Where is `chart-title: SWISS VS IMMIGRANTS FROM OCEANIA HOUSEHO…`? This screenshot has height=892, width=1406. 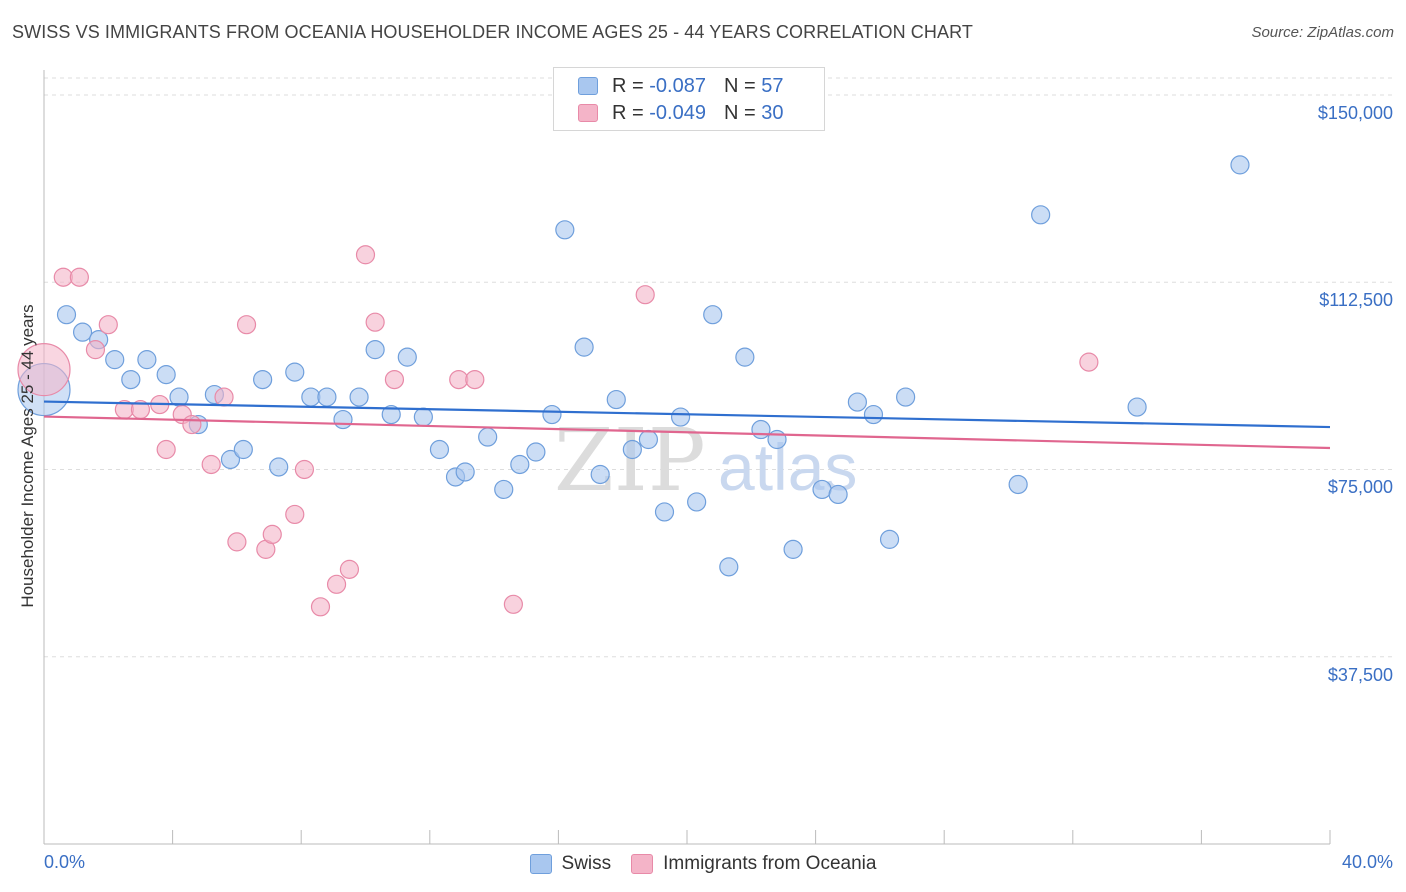 chart-title: SWISS VS IMMIGRANTS FROM OCEANIA HOUSEHO… is located at coordinates (492, 32).